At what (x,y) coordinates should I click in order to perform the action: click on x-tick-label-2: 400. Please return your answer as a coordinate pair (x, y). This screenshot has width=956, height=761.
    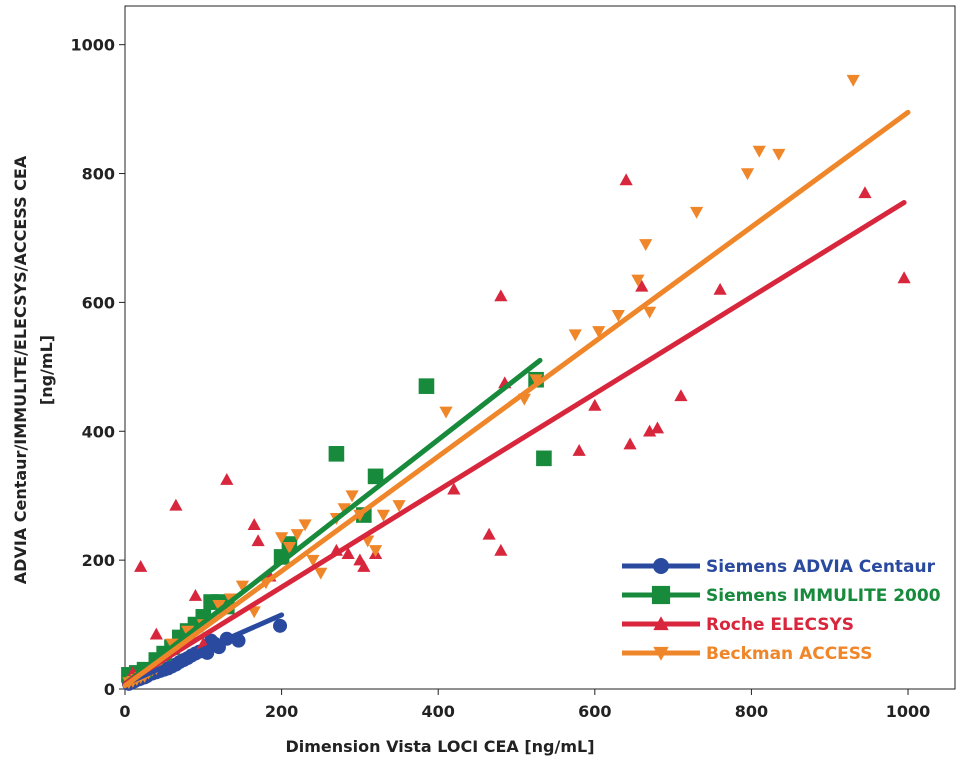
    Looking at the image, I should click on (438, 711).